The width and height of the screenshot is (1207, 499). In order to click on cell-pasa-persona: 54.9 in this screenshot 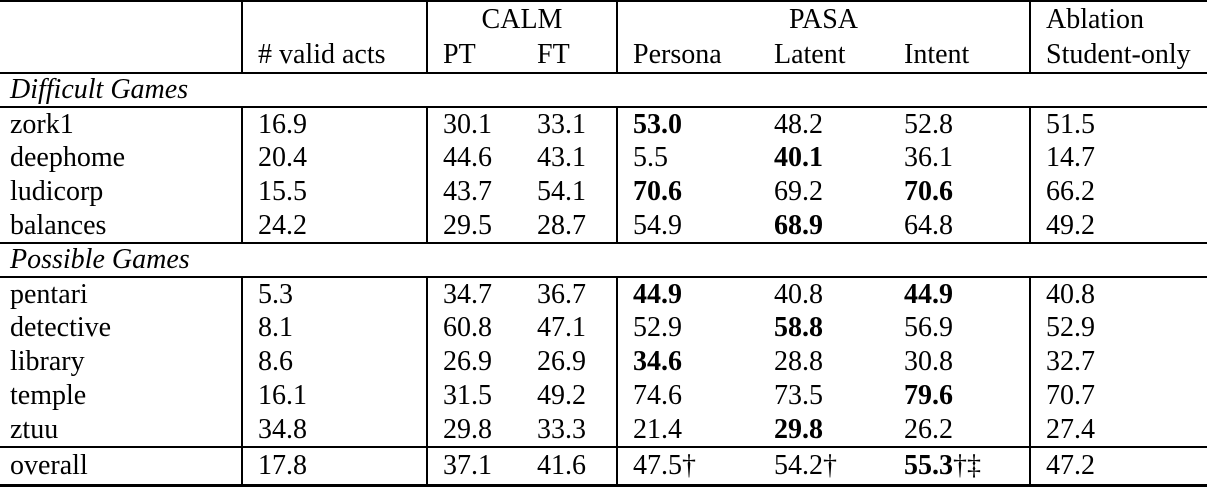, I will do `click(657, 225)`.